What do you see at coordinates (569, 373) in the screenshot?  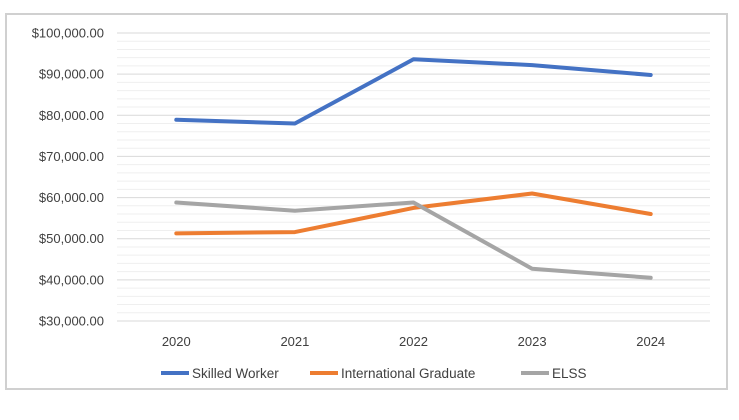 I see `legend-label: ELSS` at bounding box center [569, 373].